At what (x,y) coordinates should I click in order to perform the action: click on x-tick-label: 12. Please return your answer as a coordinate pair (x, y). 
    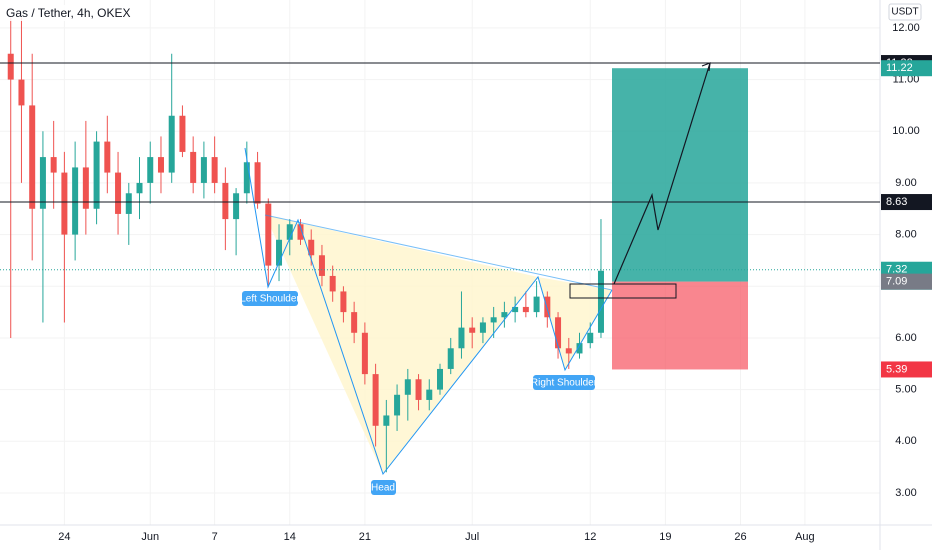
    Looking at the image, I should click on (590, 537).